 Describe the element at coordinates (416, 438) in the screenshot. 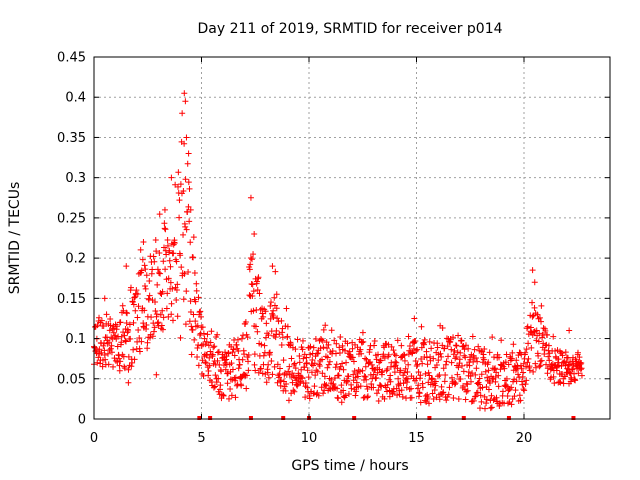

I see `x-tick-label: 15` at that location.